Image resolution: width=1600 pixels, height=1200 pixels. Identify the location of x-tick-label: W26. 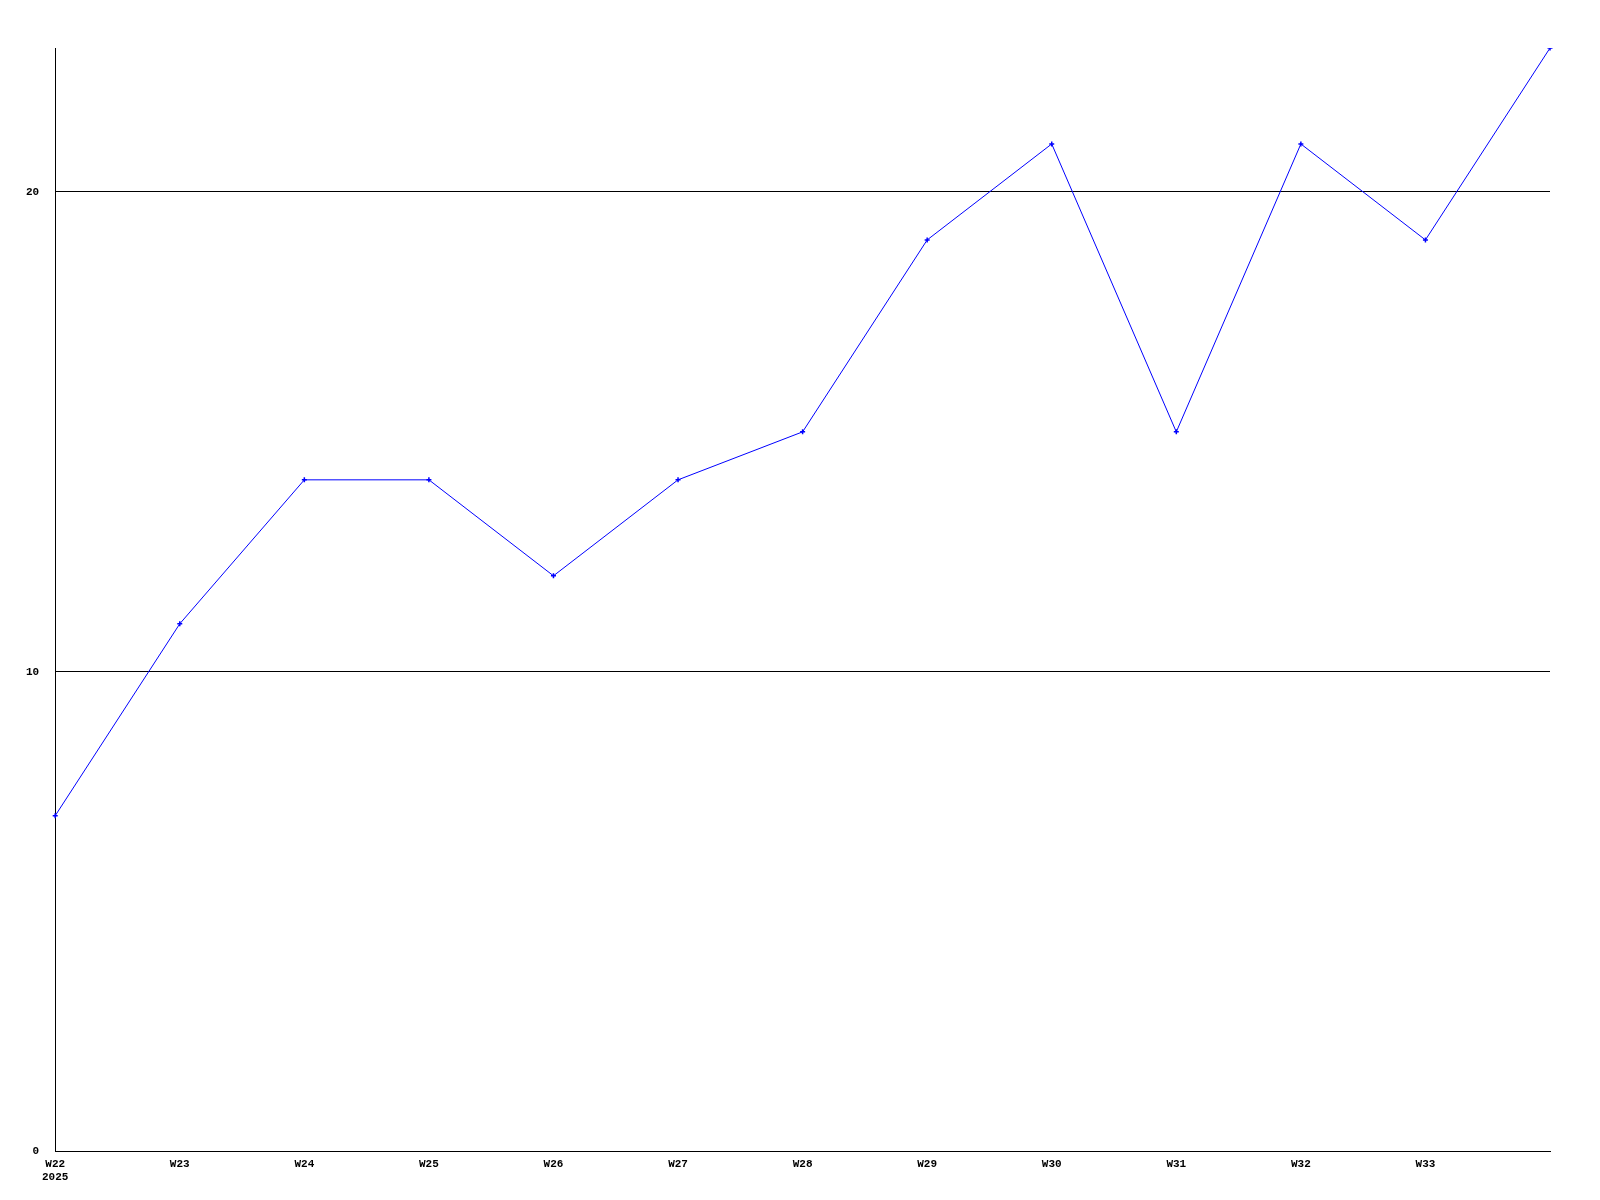
(553, 1163).